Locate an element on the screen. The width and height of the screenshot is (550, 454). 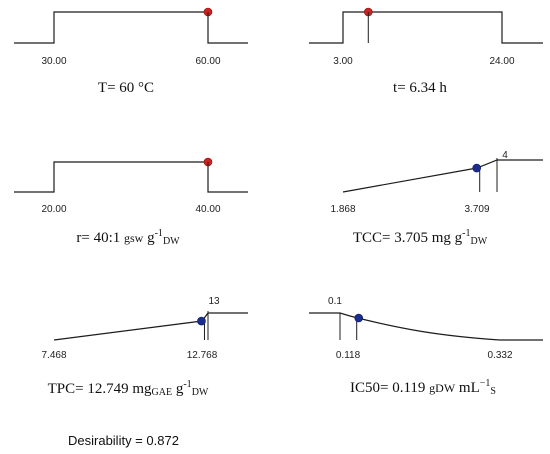
top-limit-label: 13 is located at coordinates (214, 301).